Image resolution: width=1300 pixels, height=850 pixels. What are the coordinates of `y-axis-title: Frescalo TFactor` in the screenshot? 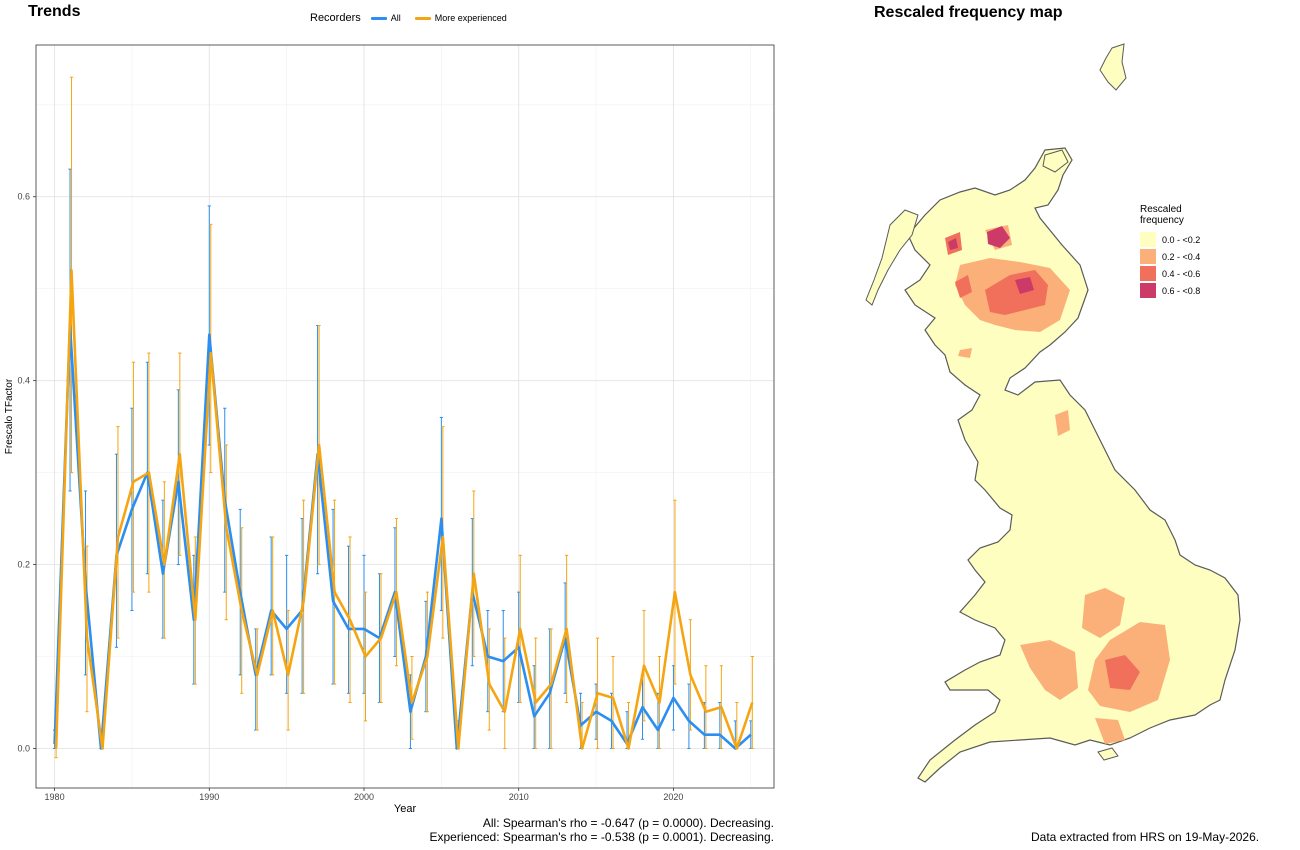 It's located at (9, 416).